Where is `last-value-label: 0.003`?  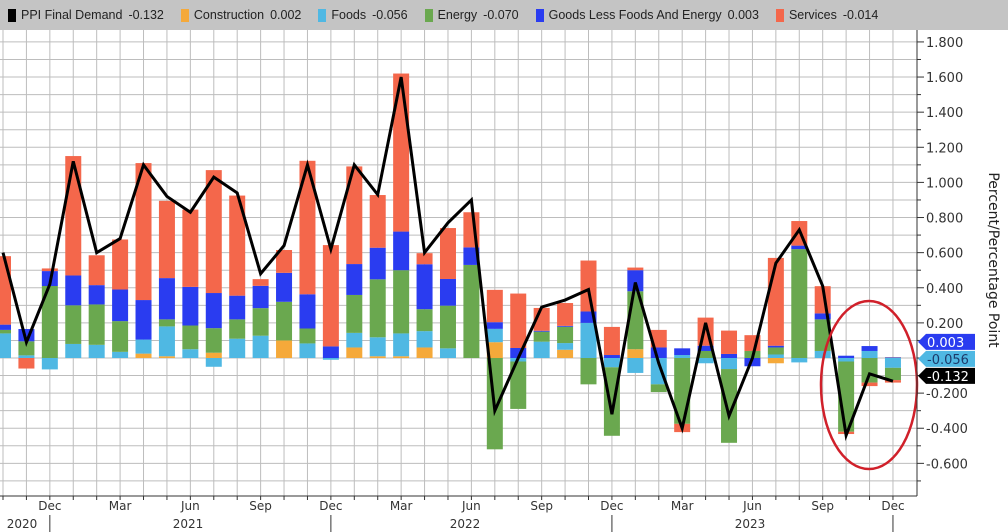 last-value-label: 0.003 is located at coordinates (945, 343).